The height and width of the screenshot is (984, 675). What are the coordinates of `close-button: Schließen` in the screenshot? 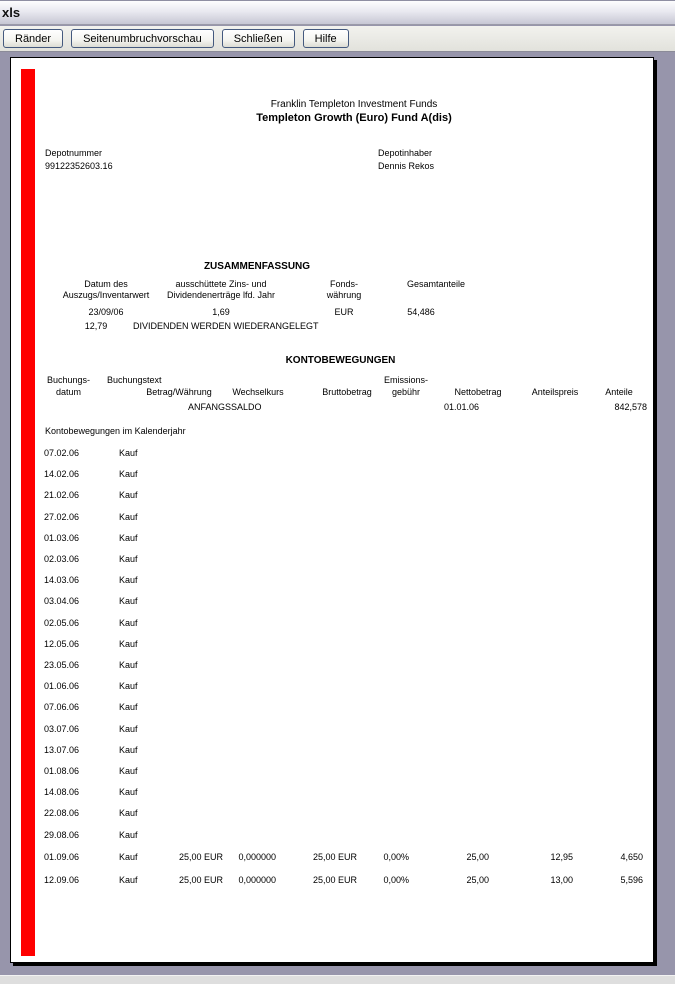 It's located at (258, 38).